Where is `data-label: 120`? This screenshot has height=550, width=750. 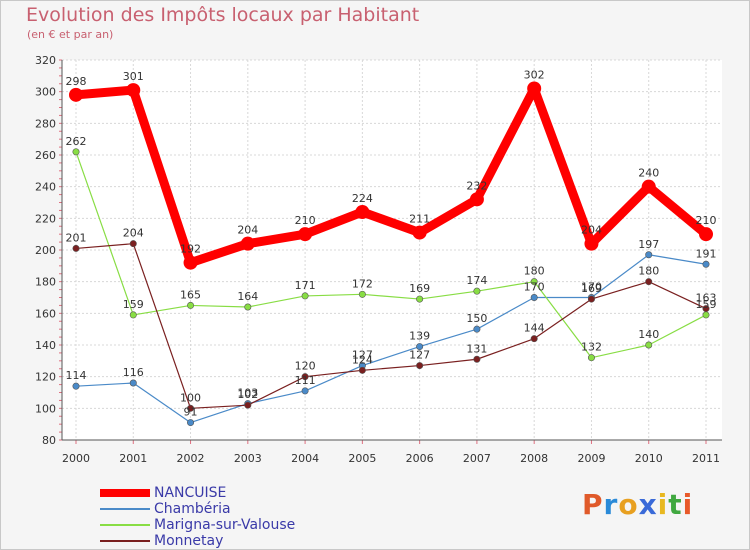
data-label: 120 is located at coordinates (305, 366).